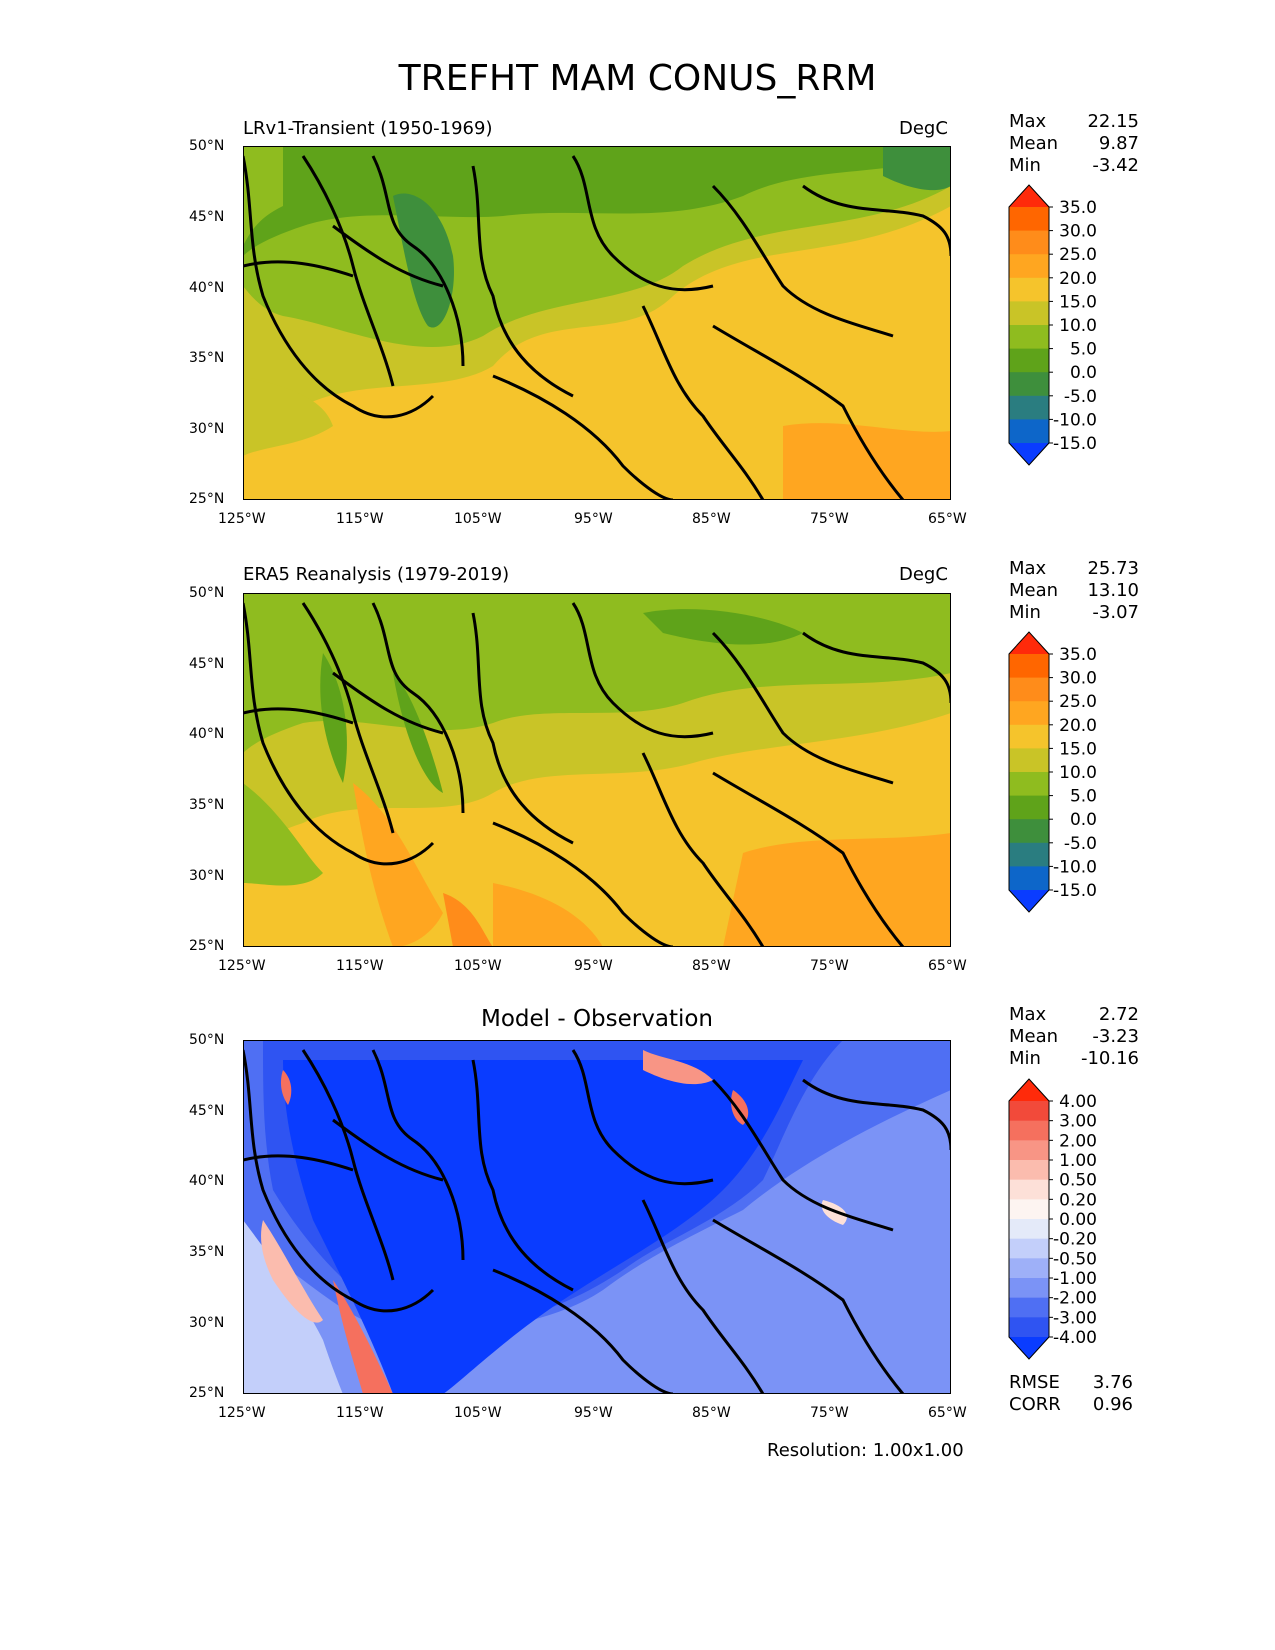 The width and height of the screenshot is (1275, 1650). I want to click on field-band-pos-glakes, so click(678, 1067).